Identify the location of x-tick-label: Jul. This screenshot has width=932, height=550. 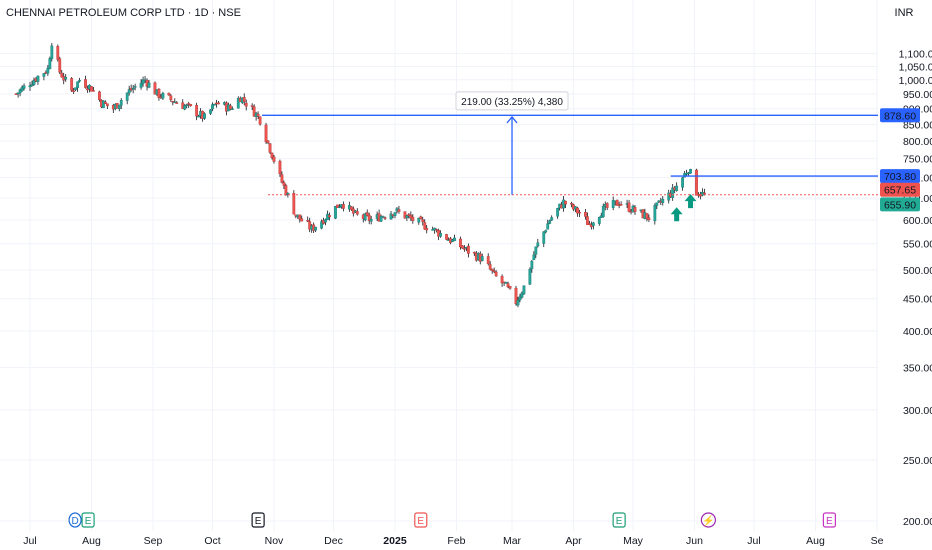
(29, 541).